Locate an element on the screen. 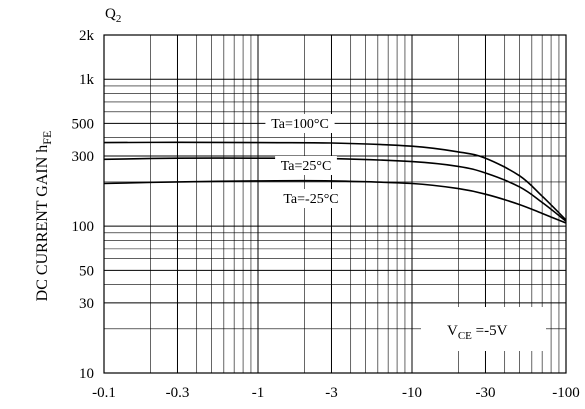 This screenshot has height=409, width=585. x-tick-label: -0.3 is located at coordinates (178, 393).